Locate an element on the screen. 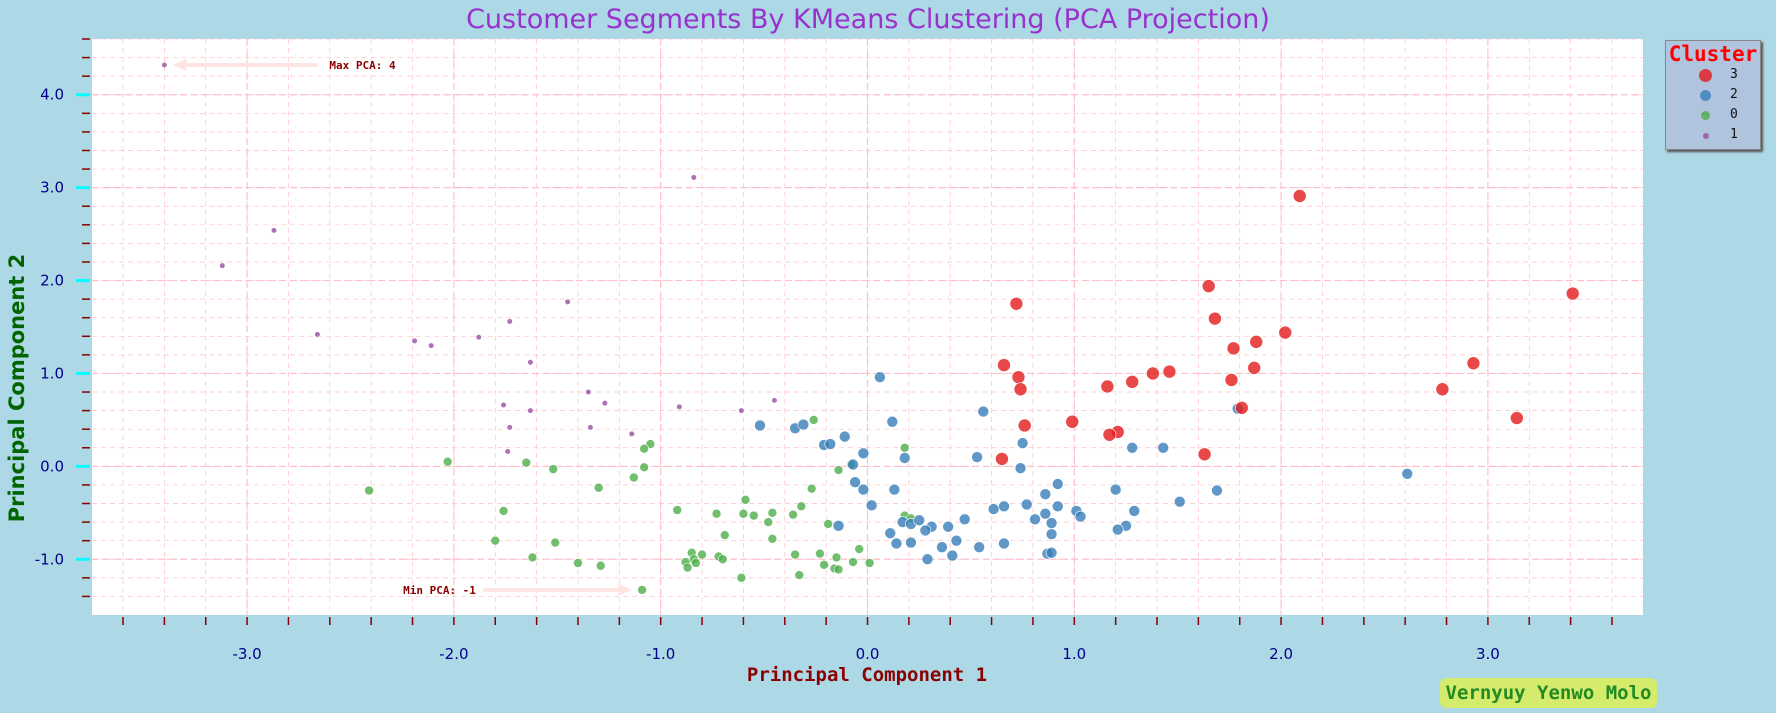 This screenshot has height=713, width=1776. x-tick-label: 1.0 is located at coordinates (1074, 654).